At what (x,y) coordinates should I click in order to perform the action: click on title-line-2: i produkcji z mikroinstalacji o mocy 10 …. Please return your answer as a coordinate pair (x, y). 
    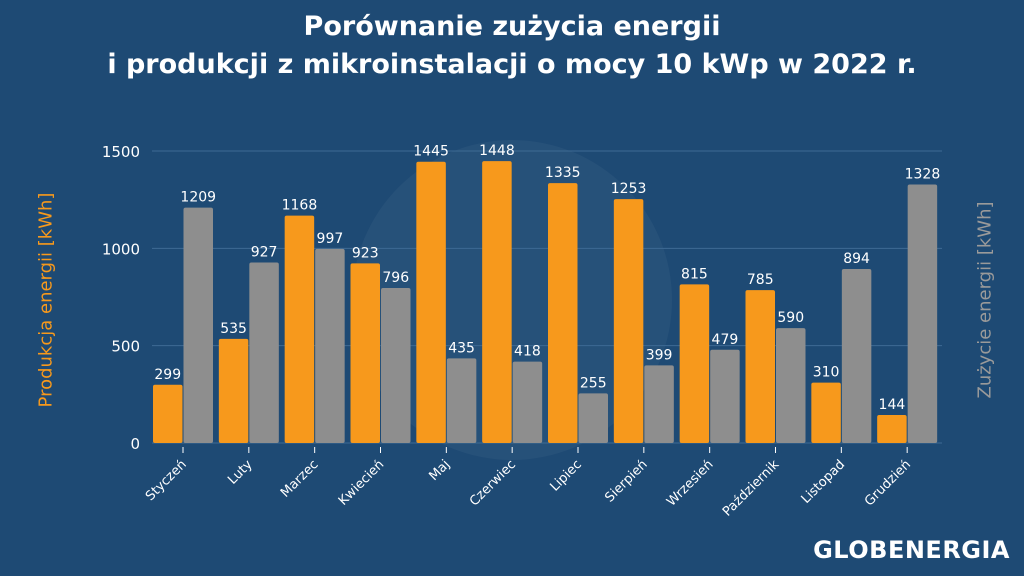
    Looking at the image, I should click on (512, 64).